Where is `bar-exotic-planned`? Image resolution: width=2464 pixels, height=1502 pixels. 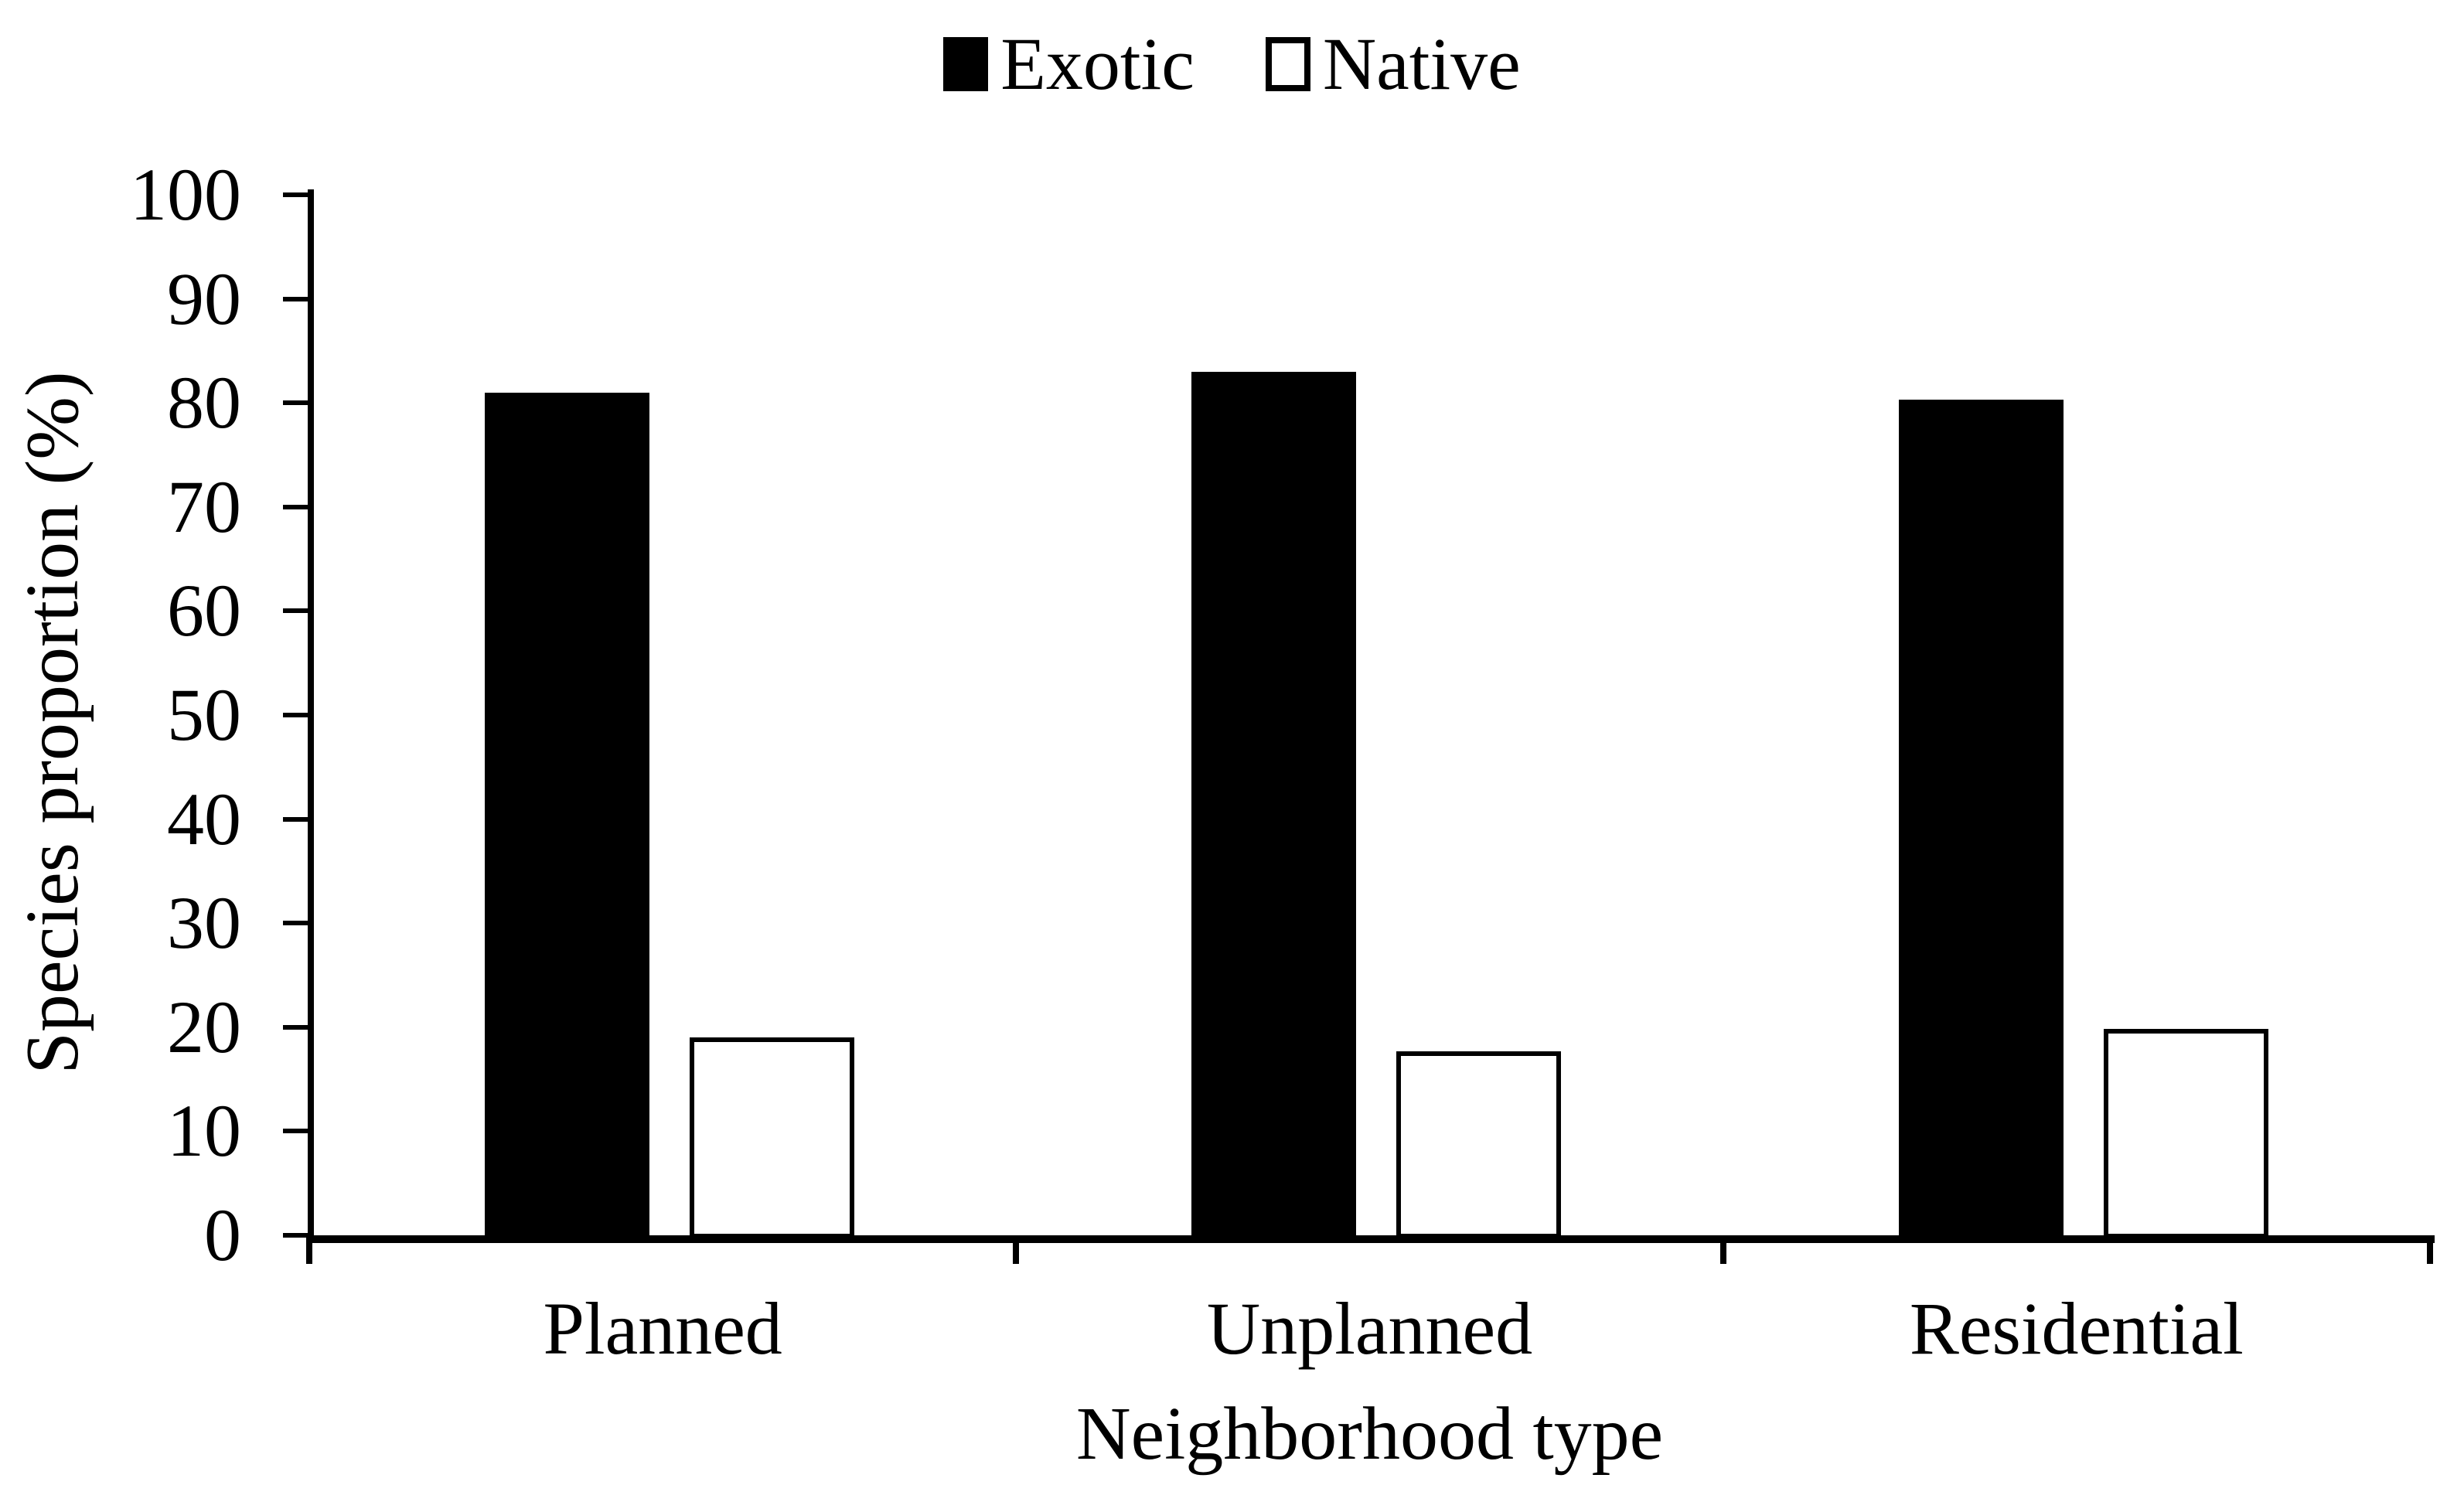
bar-exotic-planned is located at coordinates (567, 815).